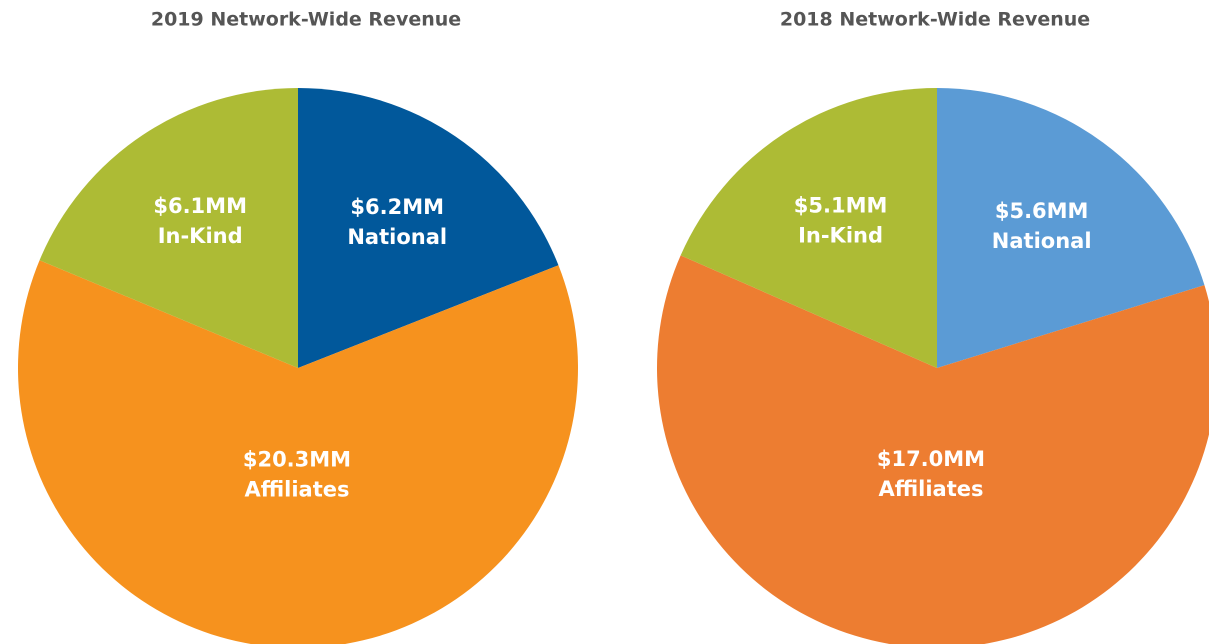 The height and width of the screenshot is (644, 1209). I want to click on slice-value-label: $5.1MM, so click(841, 205).